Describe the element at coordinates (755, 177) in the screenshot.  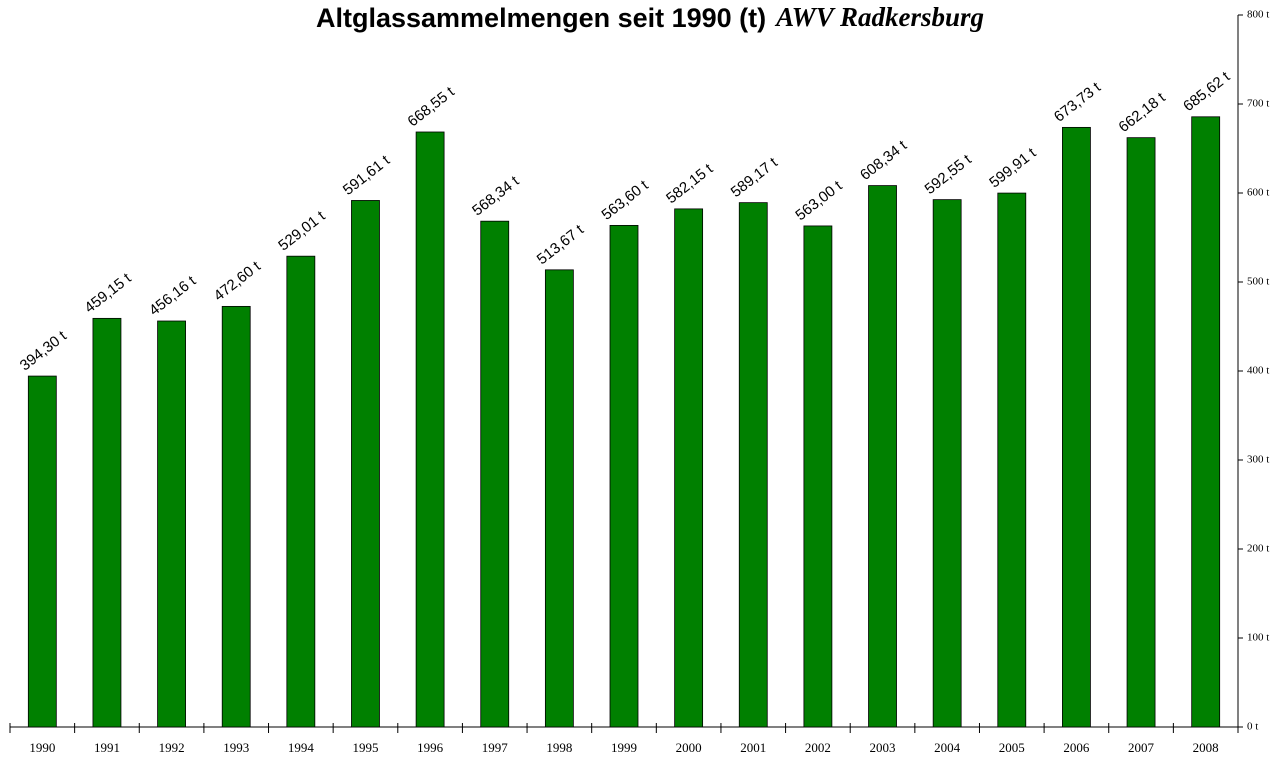
I see `value-label: 589,17 t` at that location.